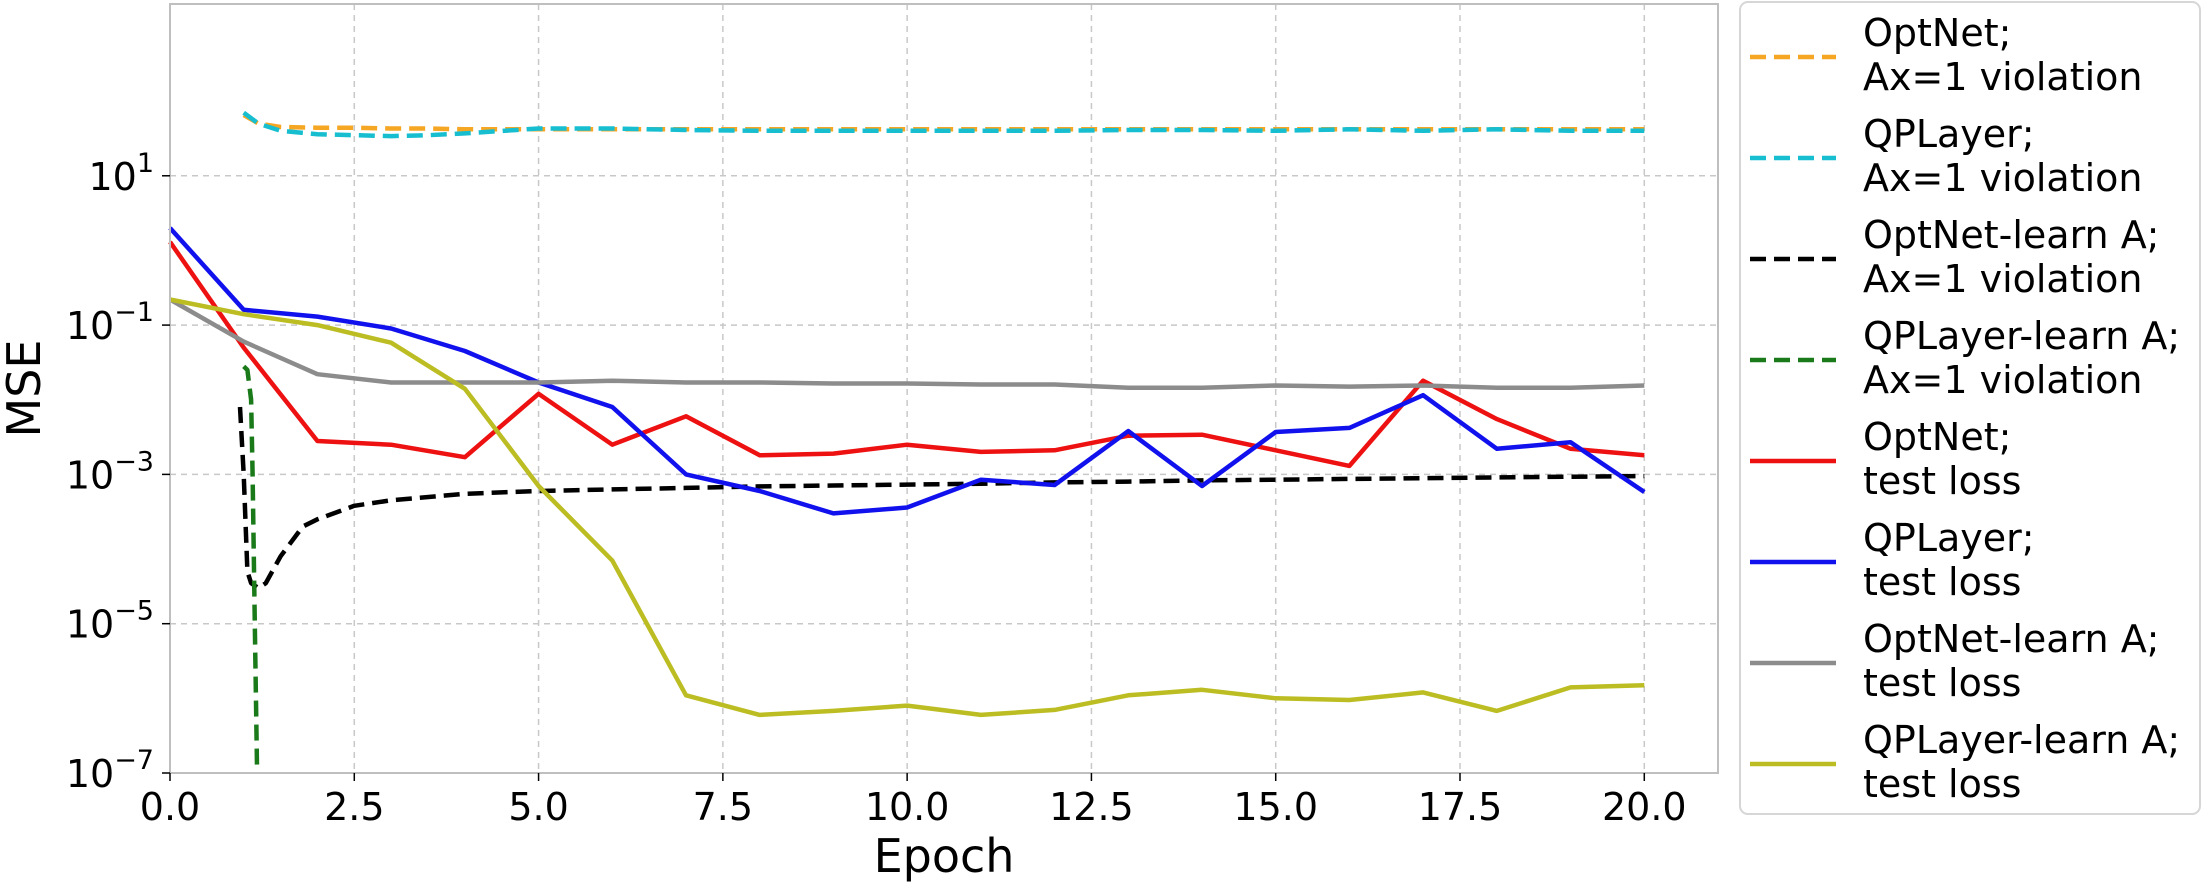  Describe the element at coordinates (907, 807) in the screenshot. I see `x-tick-label: 10.0` at that location.